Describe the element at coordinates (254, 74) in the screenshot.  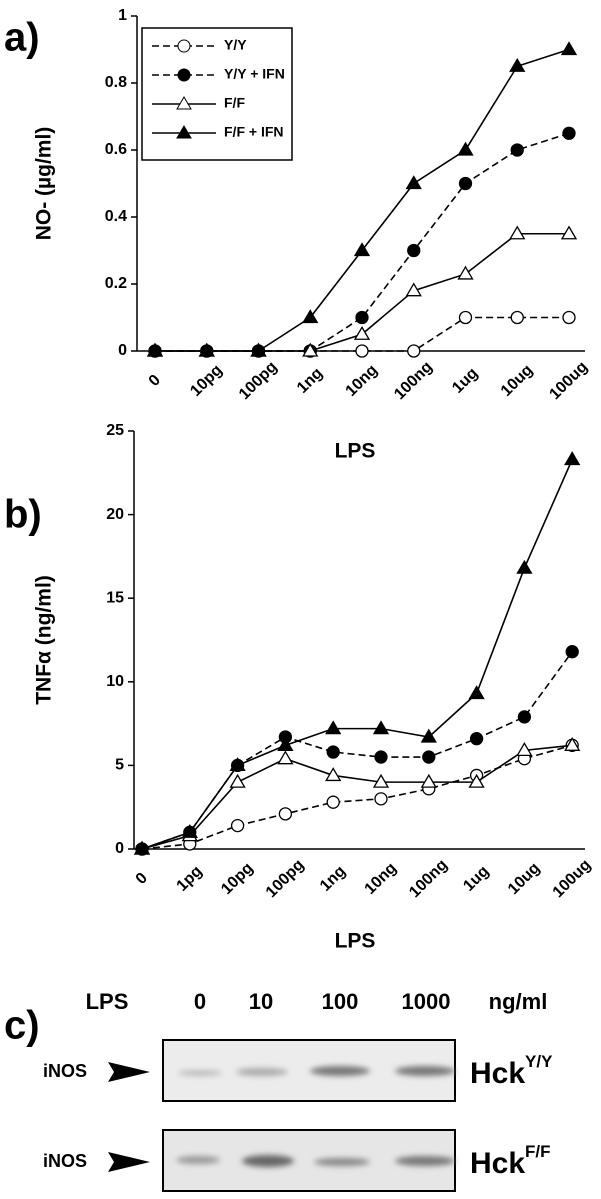
I see `legend-label: Y/Y + IFN` at that location.